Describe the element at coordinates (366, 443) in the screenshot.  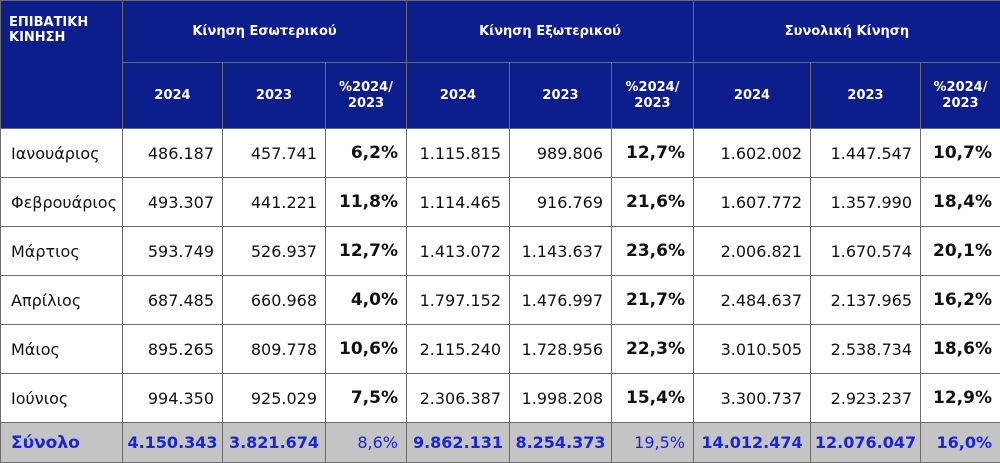
I see `total-change-cell: 8,6%` at that location.